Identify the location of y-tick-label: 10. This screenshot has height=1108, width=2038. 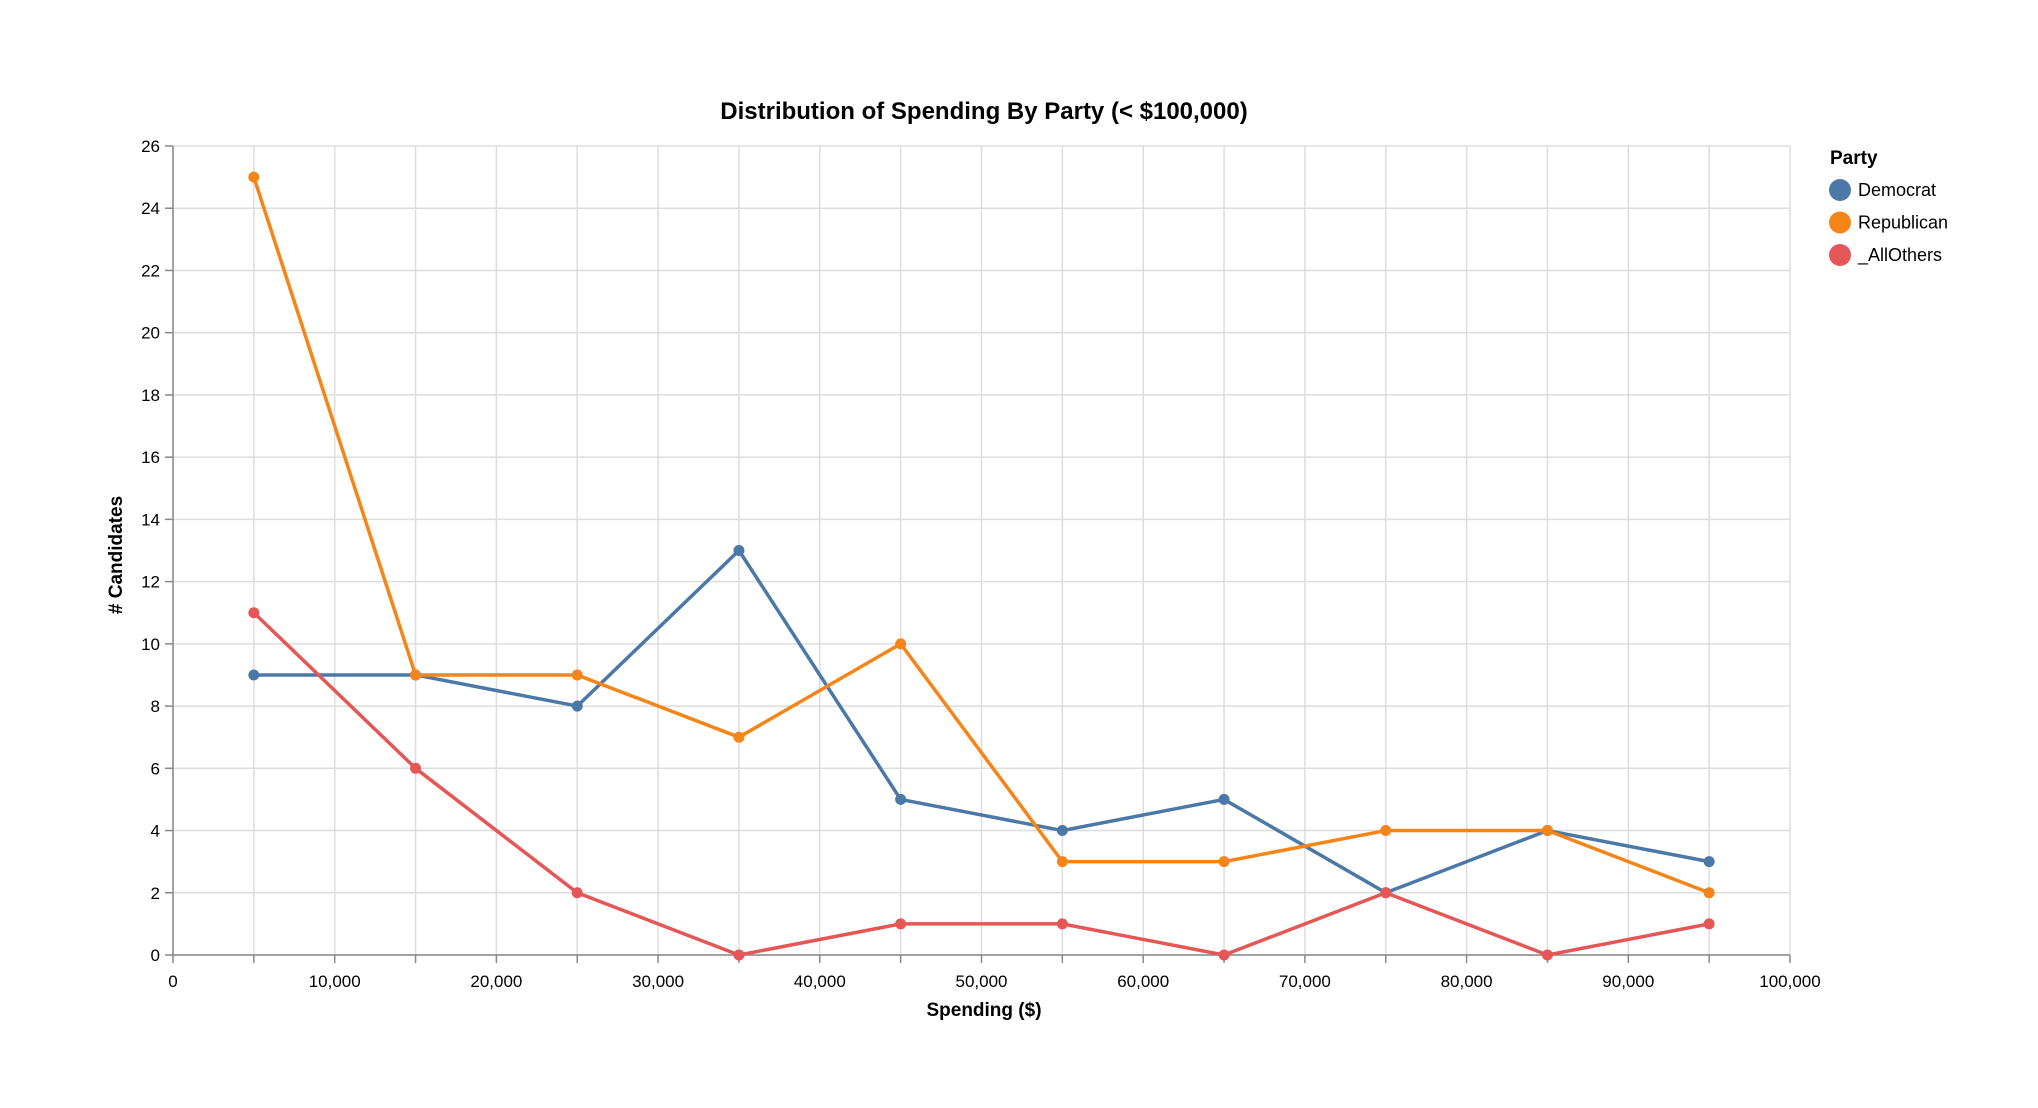
(150, 644).